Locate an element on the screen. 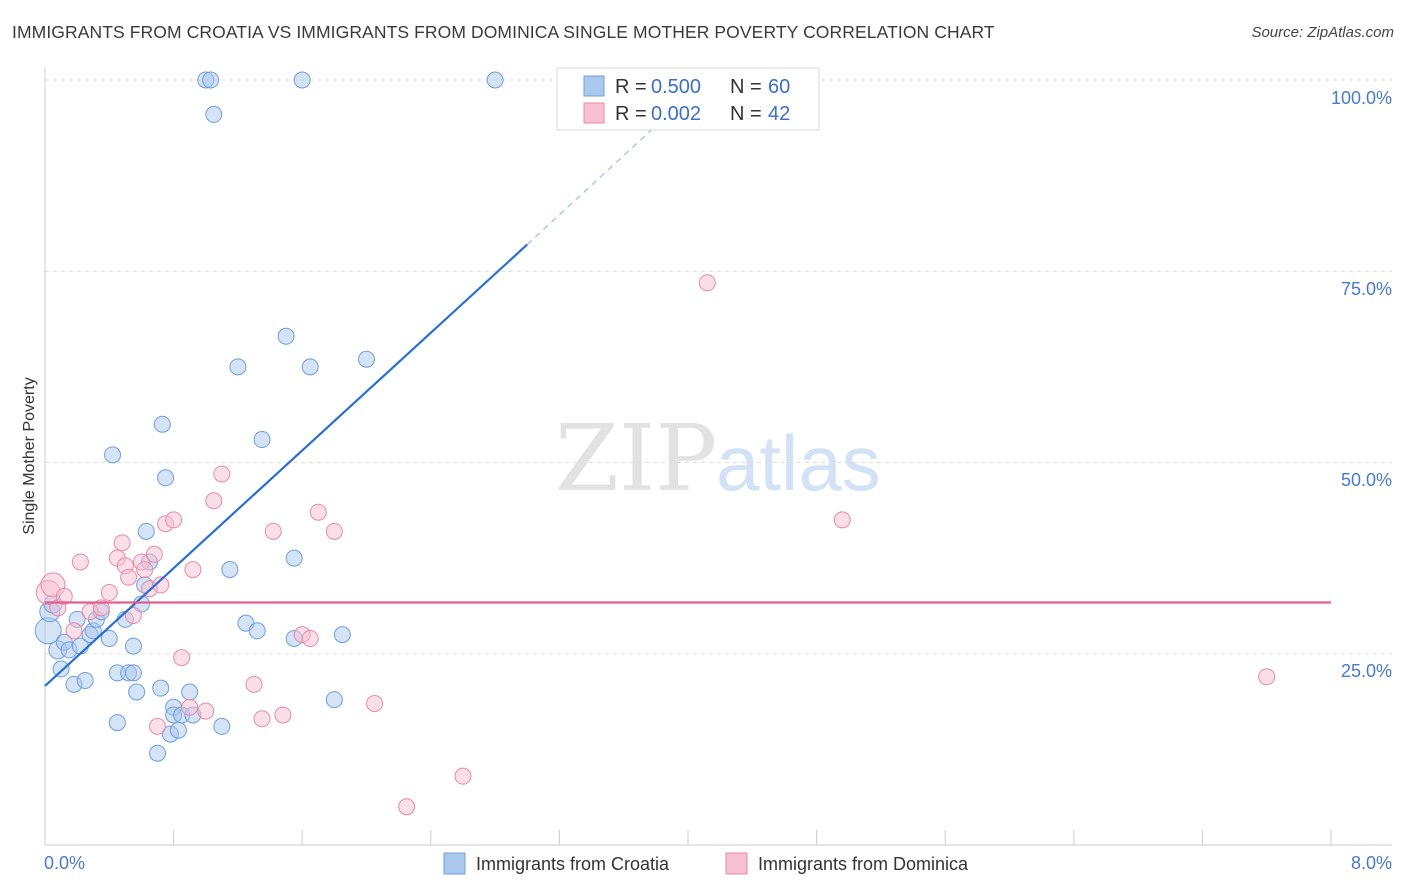 Image resolution: width=1406 pixels, height=892 pixels. x-tick-label-min: 0.0% is located at coordinates (64, 863).